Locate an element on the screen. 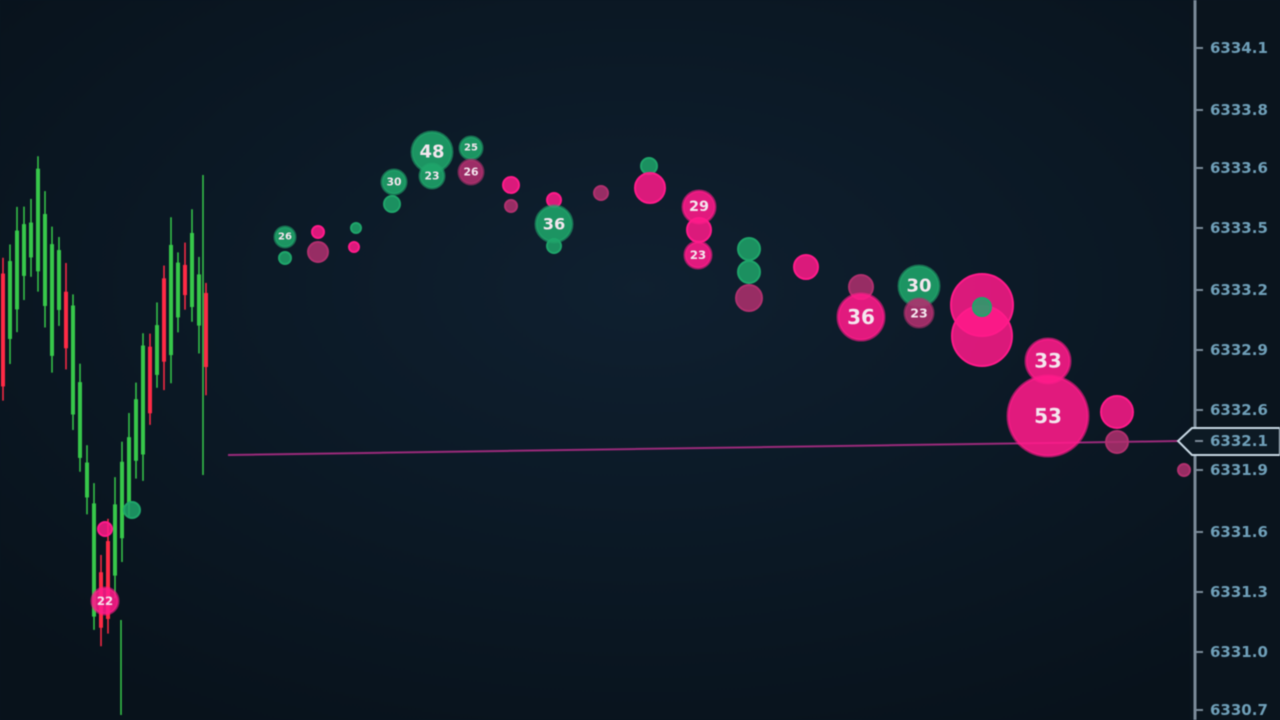  bubble-label: 29 is located at coordinates (699, 207).